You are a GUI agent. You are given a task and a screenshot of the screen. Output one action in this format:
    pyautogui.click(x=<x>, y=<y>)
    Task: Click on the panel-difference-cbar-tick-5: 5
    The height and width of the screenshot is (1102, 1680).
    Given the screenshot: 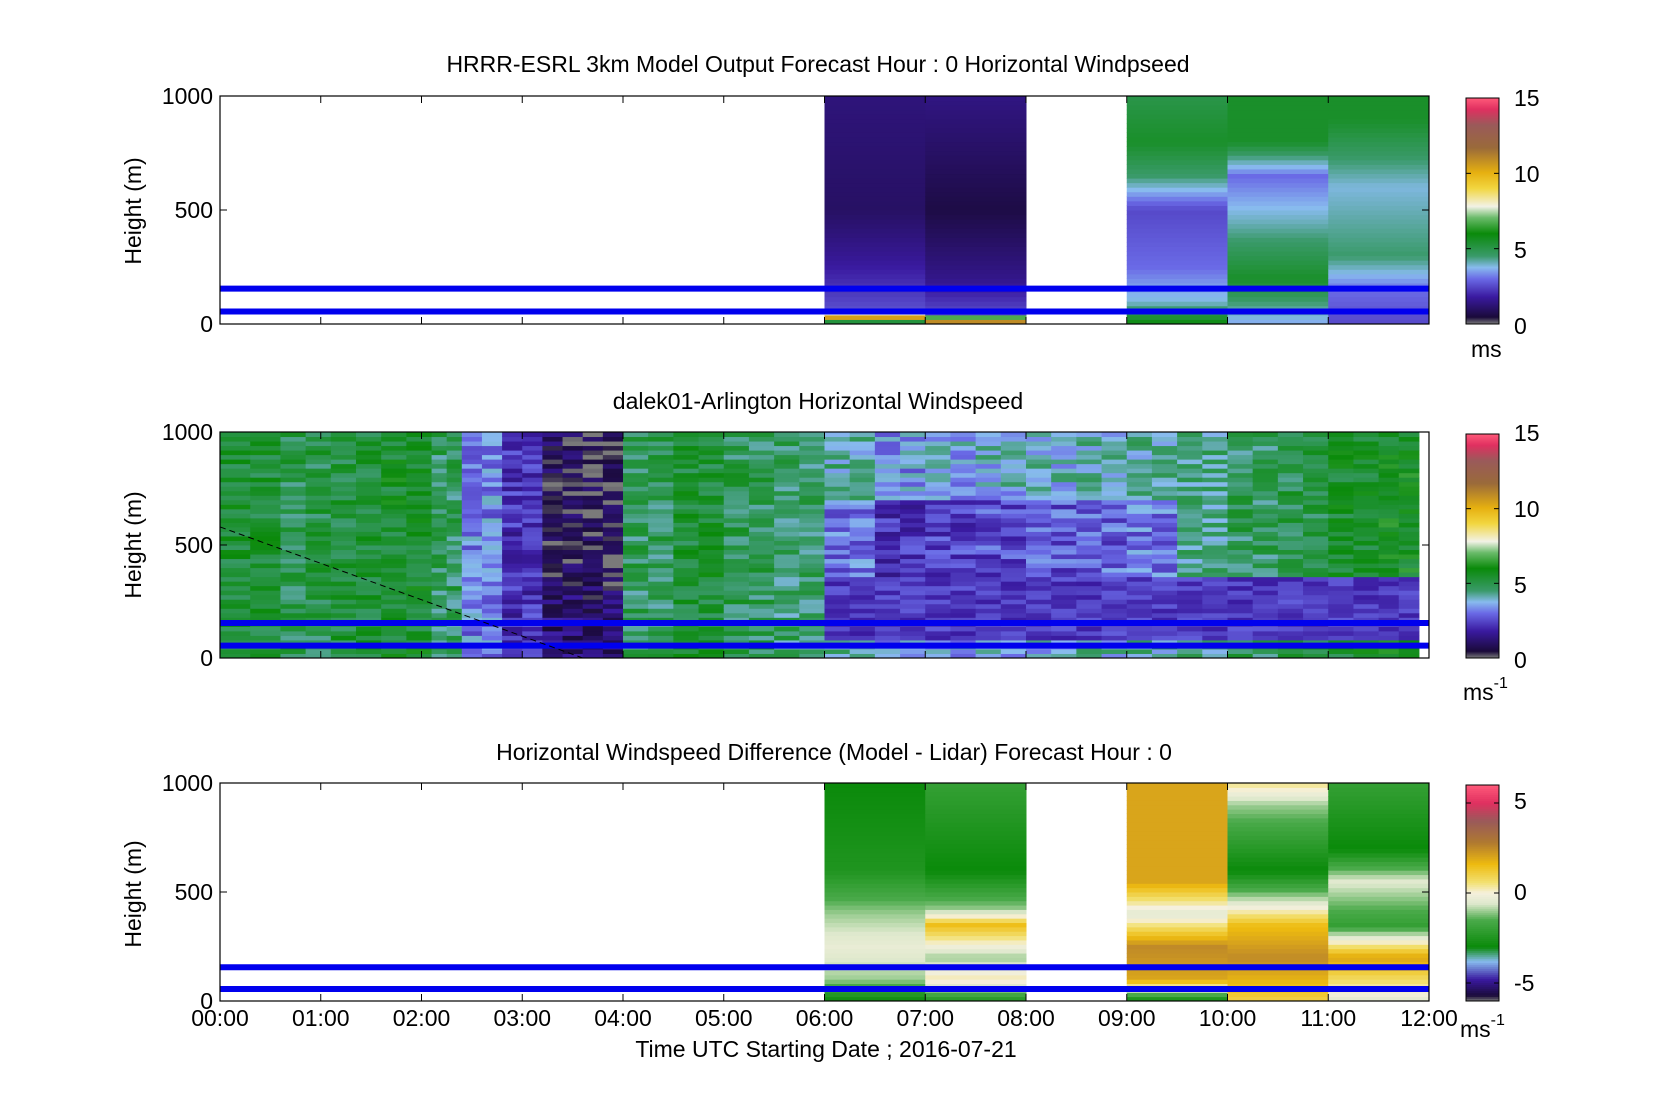 What is the action you would take?
    pyautogui.click(x=1520, y=801)
    